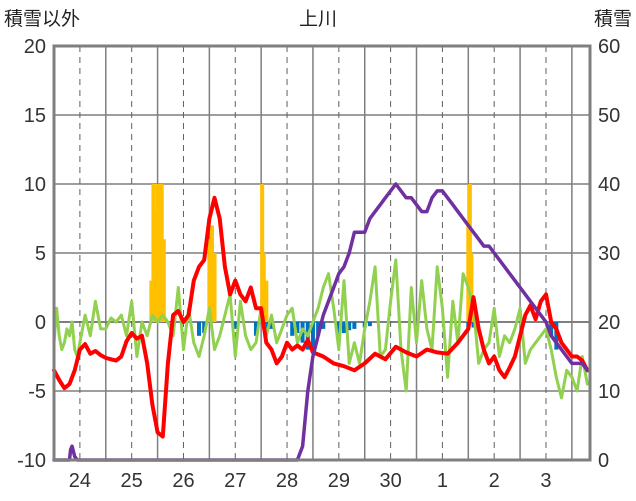  Describe the element at coordinates (80, 481) in the screenshot. I see `x-tick-label: 24` at that location.